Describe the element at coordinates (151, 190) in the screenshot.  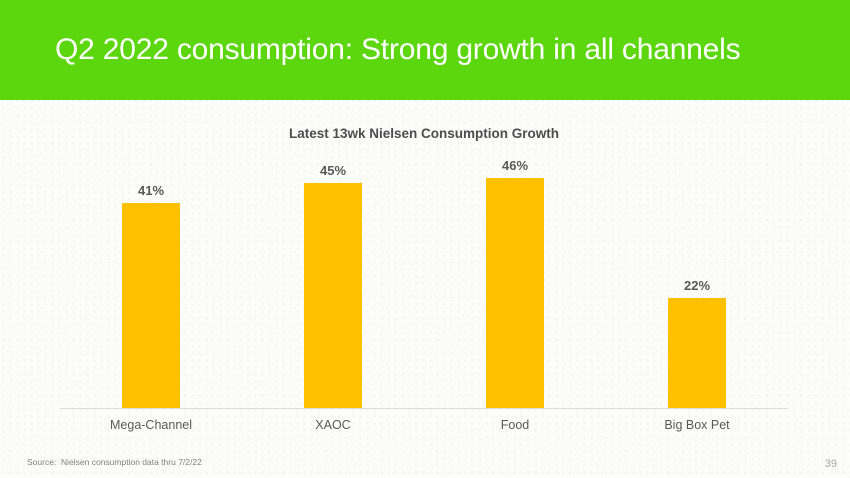
I see `bar-value-label: 41%` at that location.